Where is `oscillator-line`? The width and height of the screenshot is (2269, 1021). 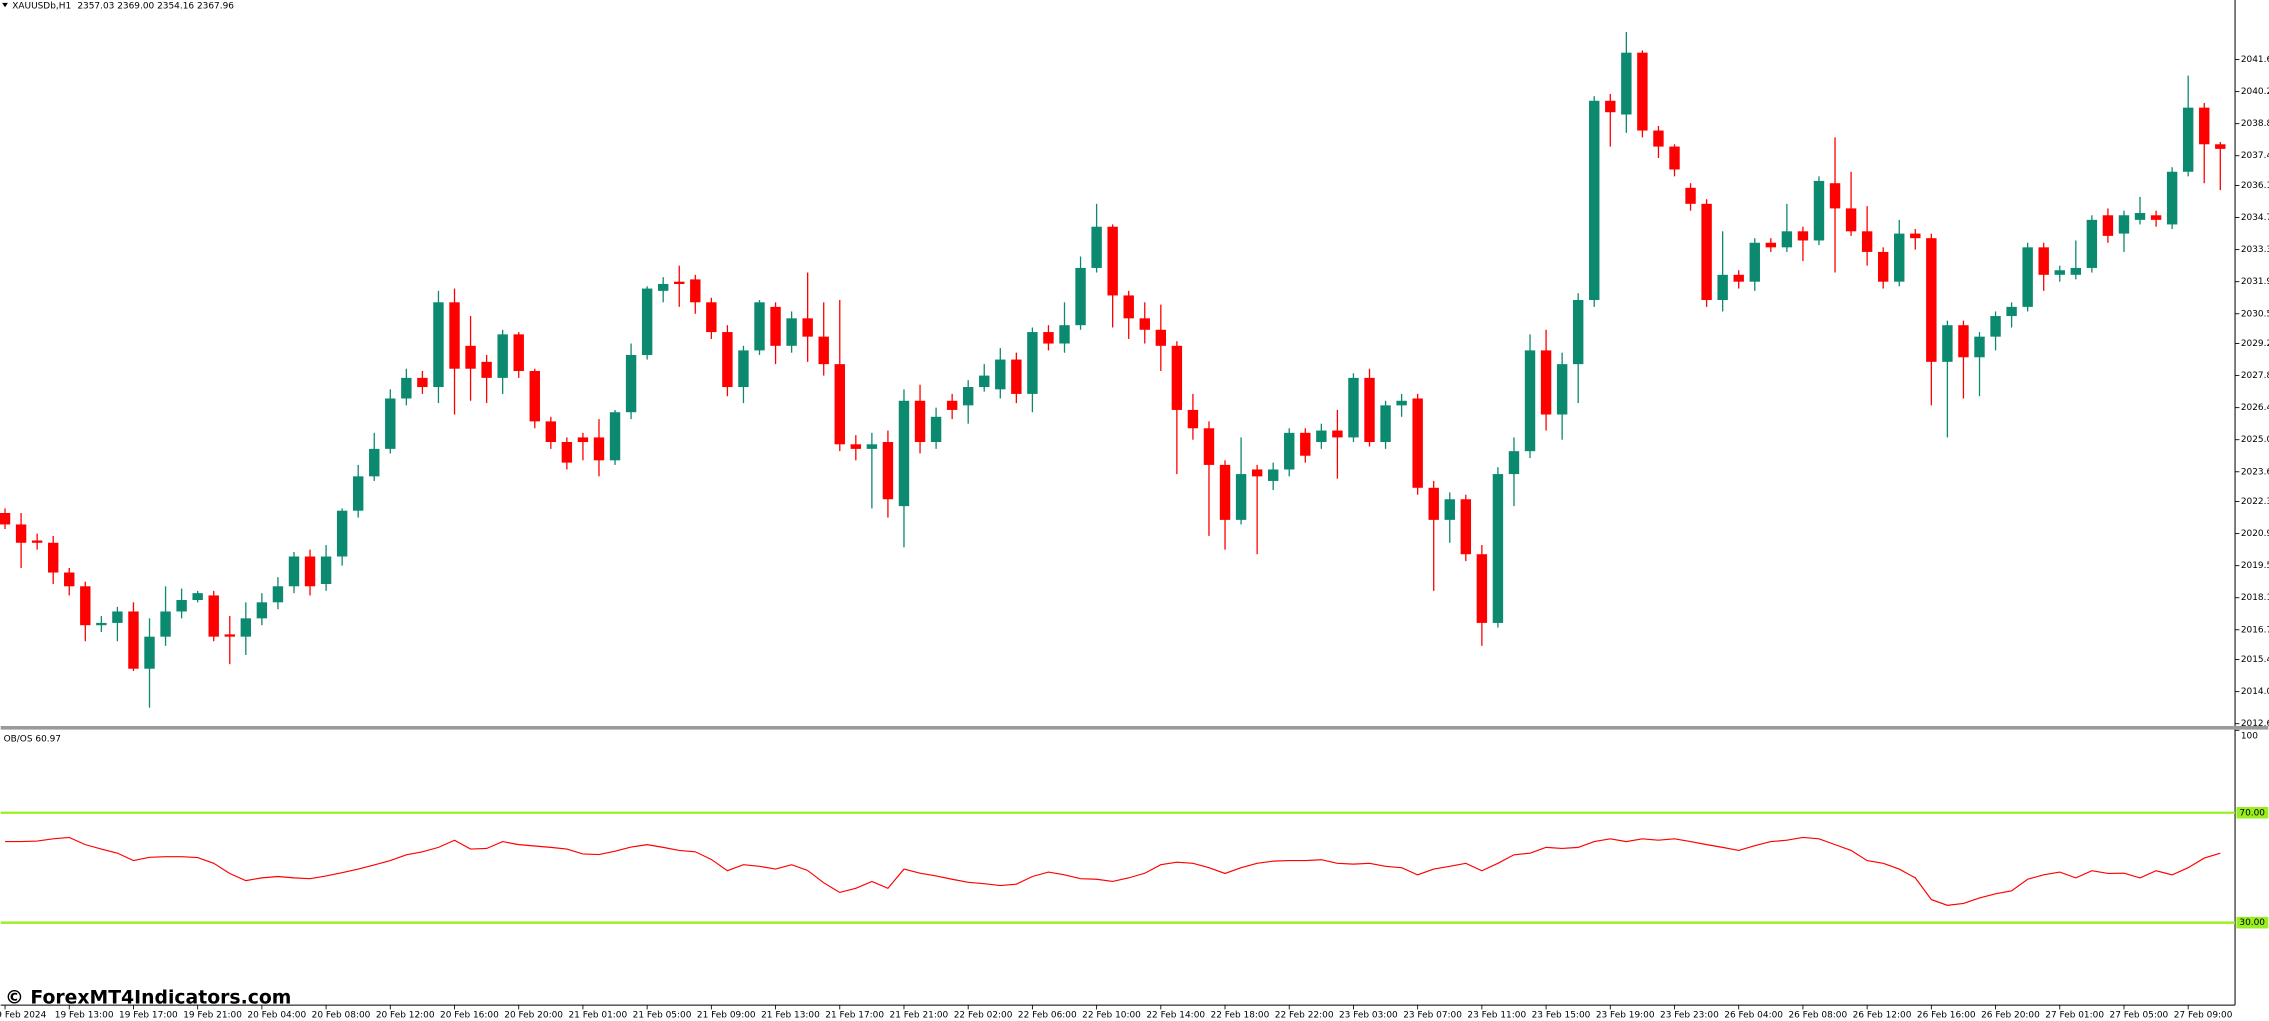
oscillator-line is located at coordinates (1113, 871).